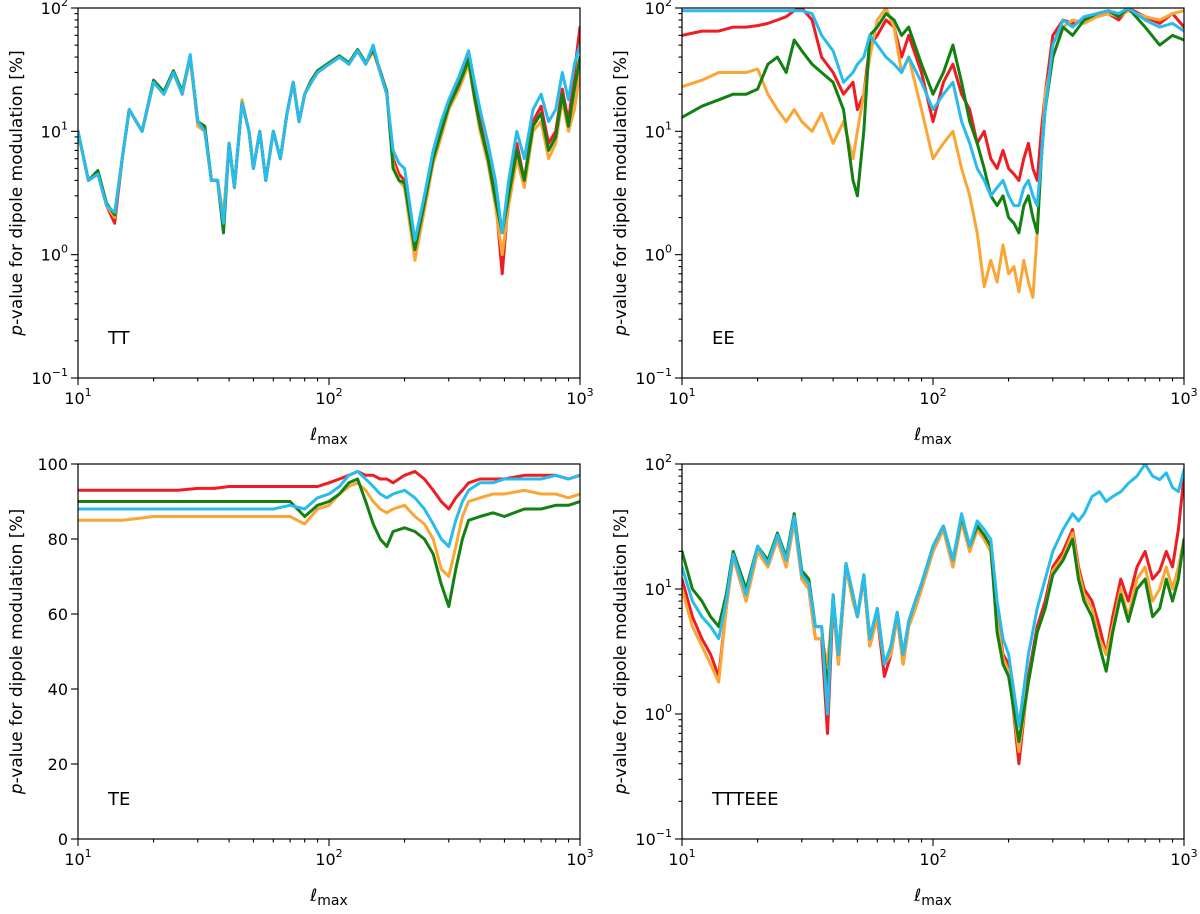 This screenshot has height=914, width=1200. Describe the element at coordinates (63, 839) in the screenshot. I see `y-tick-label: 0` at that location.